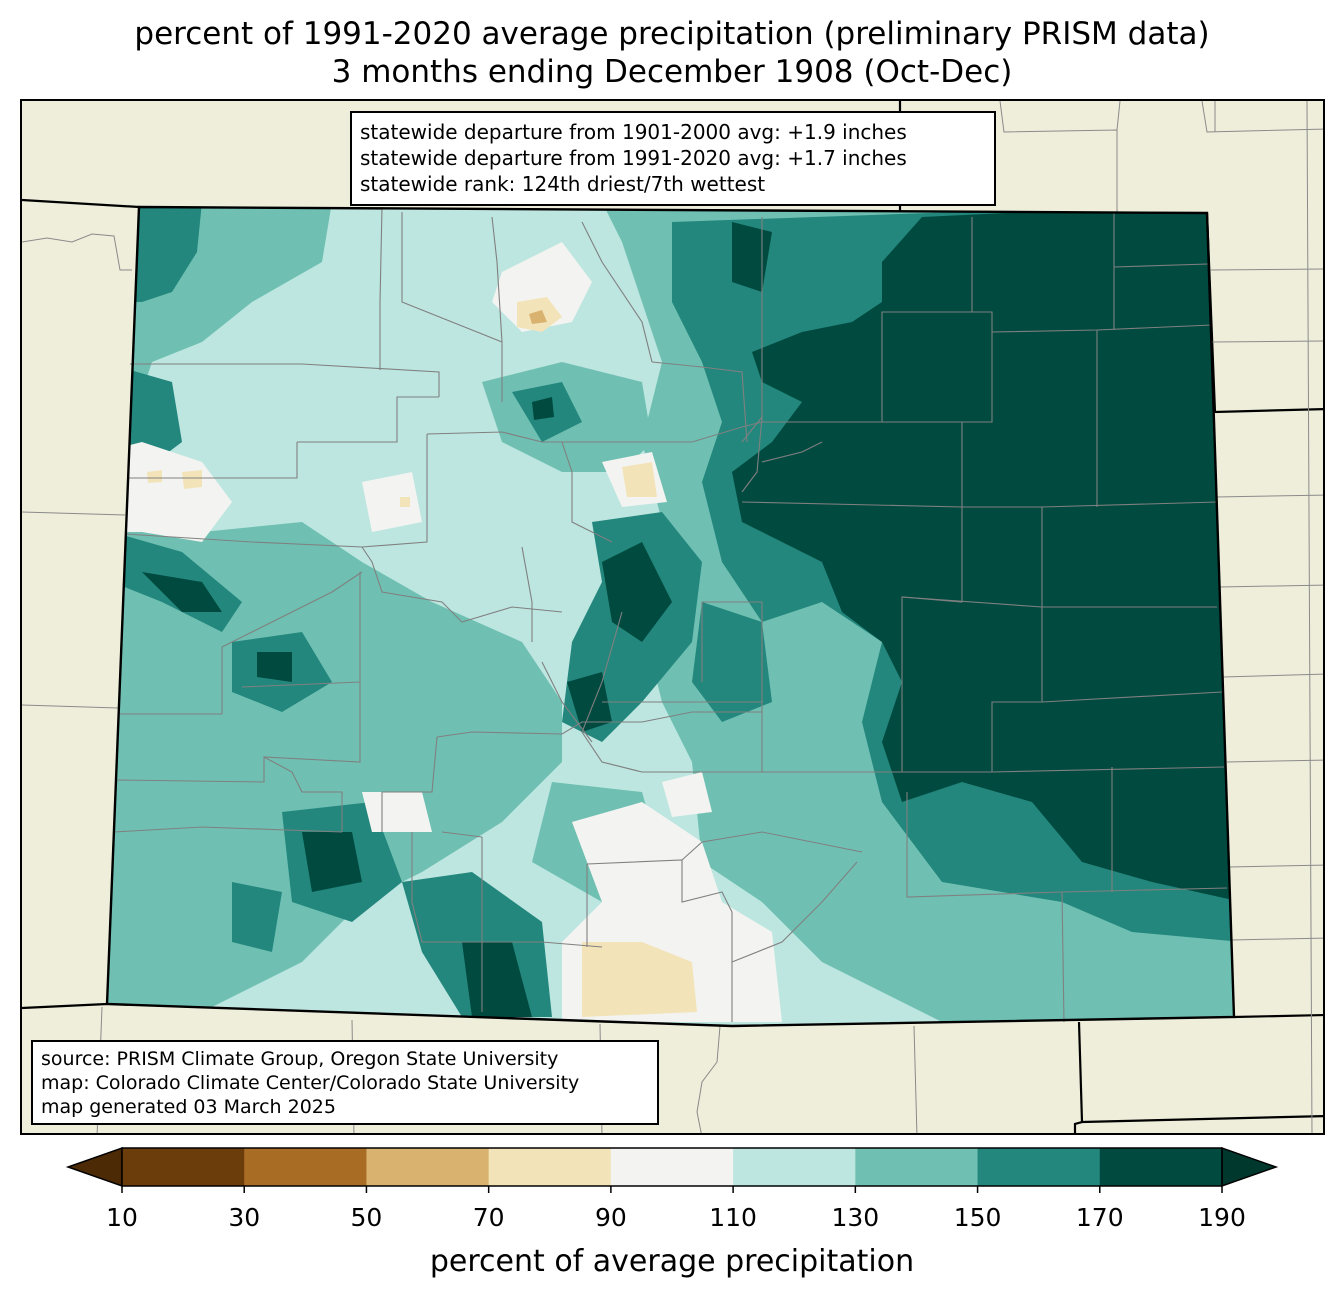 The width and height of the screenshot is (1344, 1299). I want to click on colorbar-tick-label: 30, so click(244, 1217).